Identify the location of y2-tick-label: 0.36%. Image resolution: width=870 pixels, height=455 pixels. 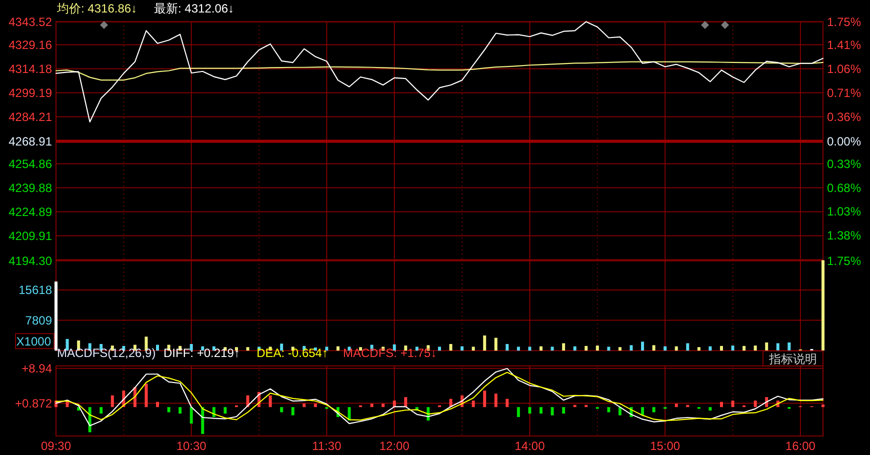
(844, 117).